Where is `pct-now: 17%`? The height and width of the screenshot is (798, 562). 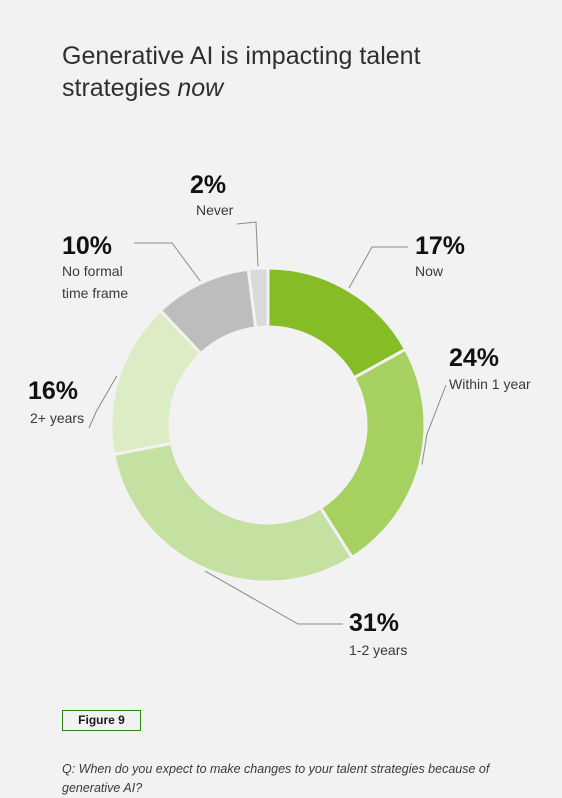 pct-now: 17% is located at coordinates (440, 246).